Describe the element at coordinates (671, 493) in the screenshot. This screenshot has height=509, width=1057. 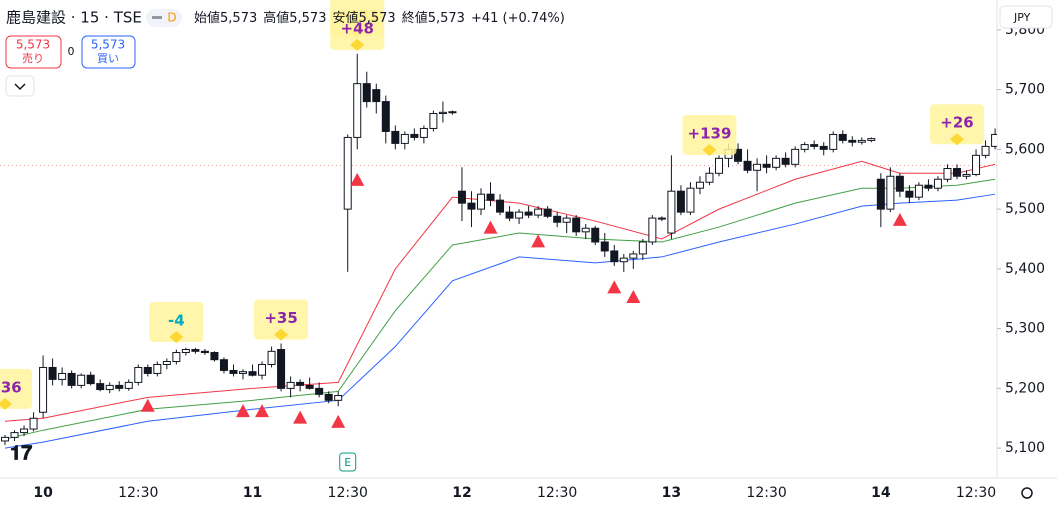
I see `x-tick-label: 13` at that location.